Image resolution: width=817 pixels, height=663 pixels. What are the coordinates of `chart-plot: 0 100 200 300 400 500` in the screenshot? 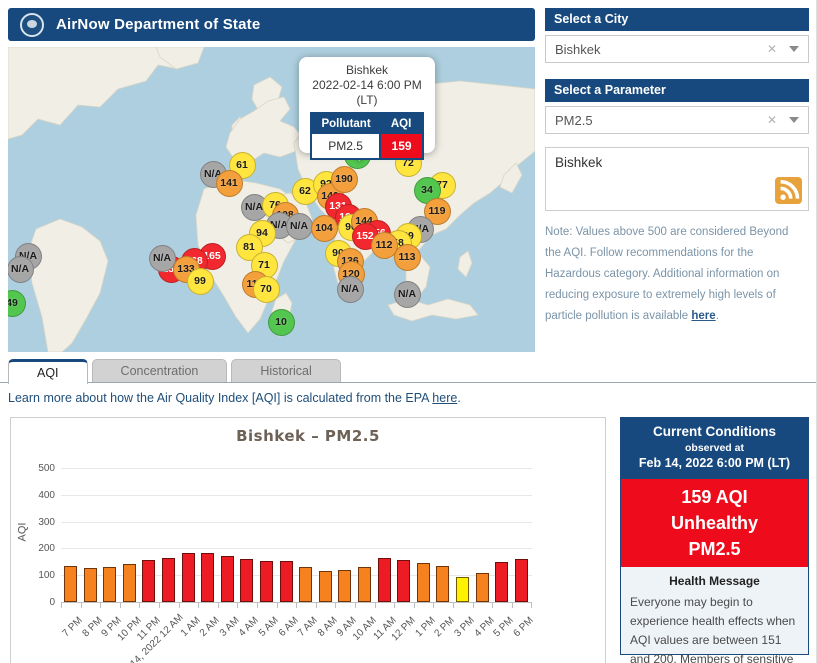 It's located at (285, 535).